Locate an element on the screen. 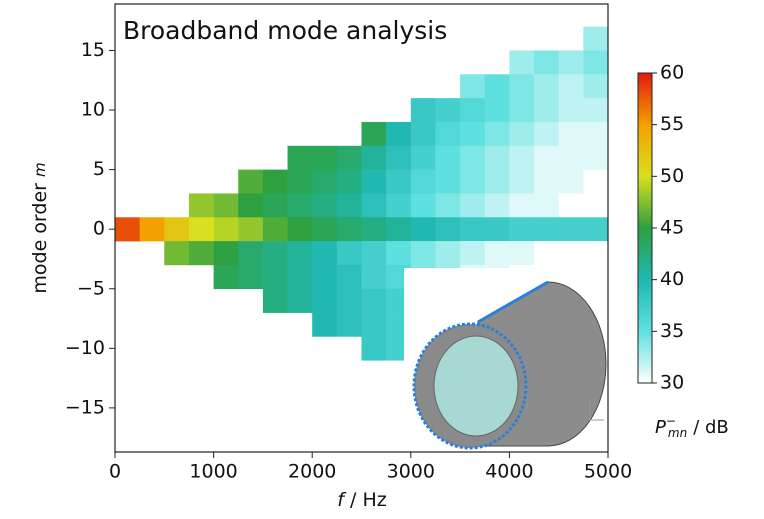  chart-title: Broadband mode analysis is located at coordinates (285, 30).